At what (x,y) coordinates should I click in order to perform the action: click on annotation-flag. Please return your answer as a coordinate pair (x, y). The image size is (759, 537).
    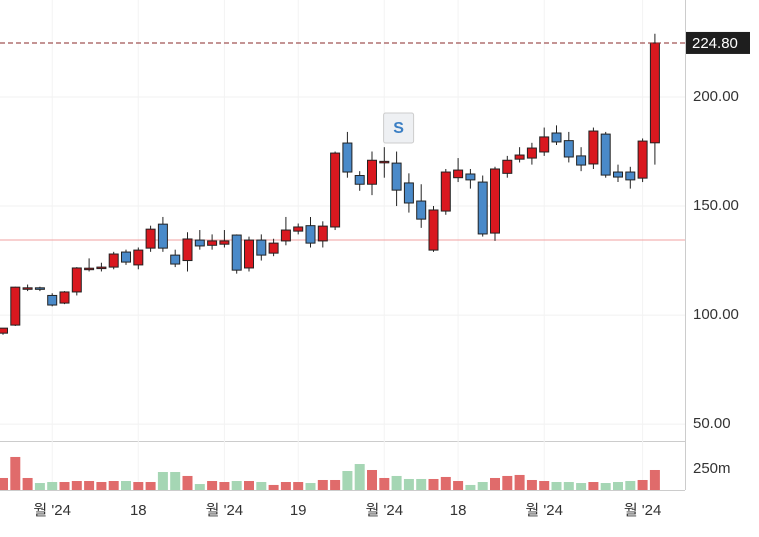
    Looking at the image, I should click on (399, 128).